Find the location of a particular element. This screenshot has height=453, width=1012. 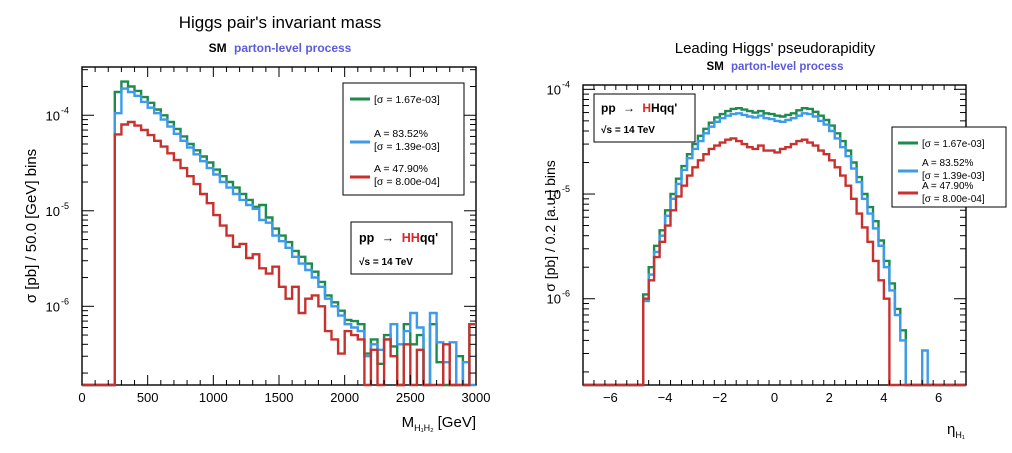

left-ytick-exp: -4 is located at coordinates (65, 110).